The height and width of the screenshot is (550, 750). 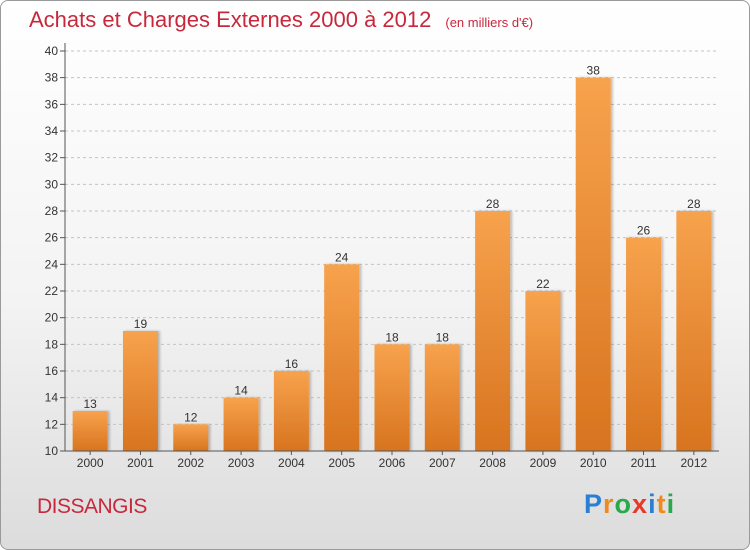 What do you see at coordinates (52, 318) in the screenshot?
I see `y-tick-label: 20` at bounding box center [52, 318].